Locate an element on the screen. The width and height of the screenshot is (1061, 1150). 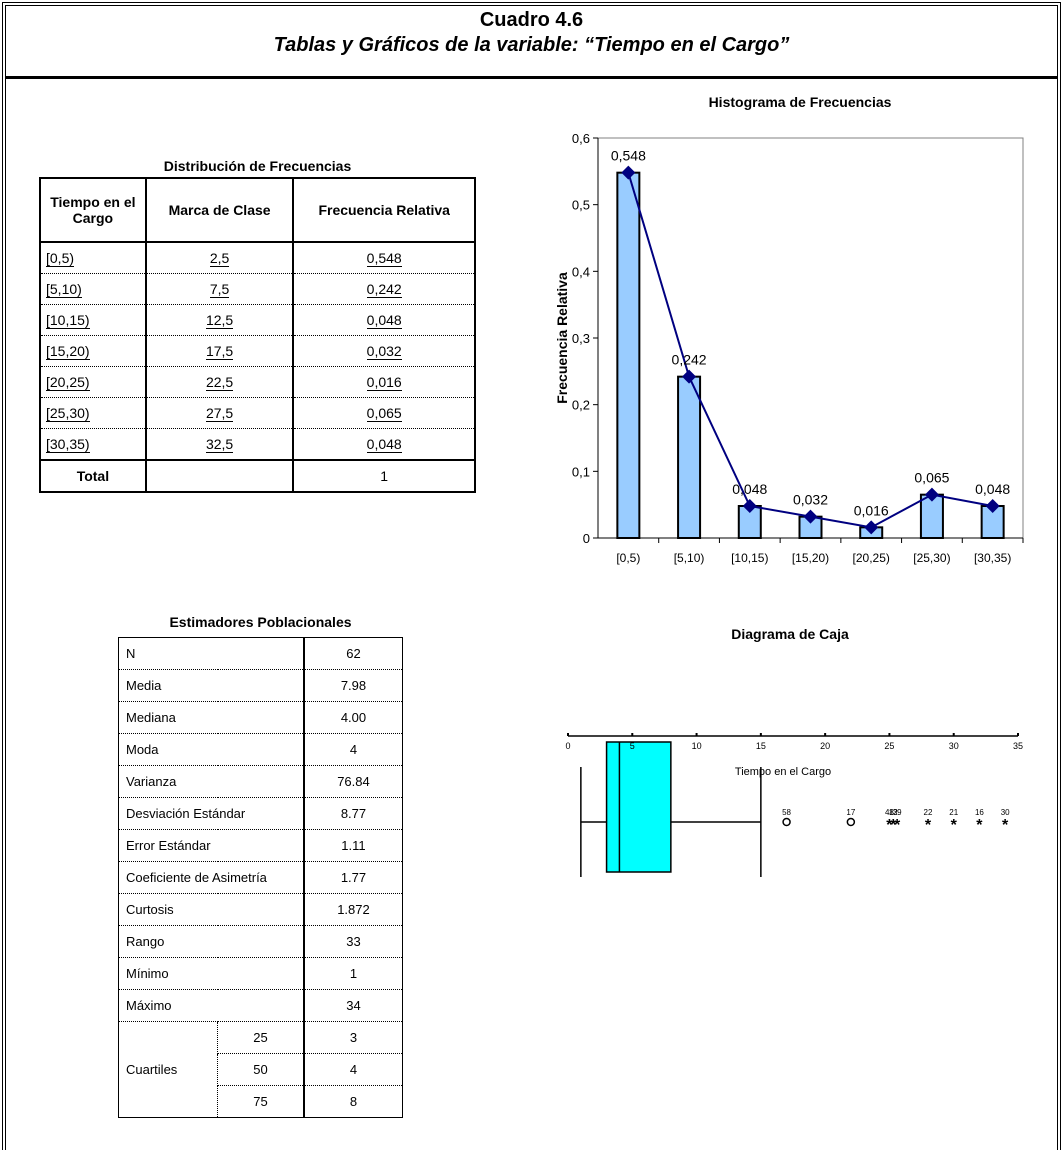
x-tick-label: 20 is located at coordinates (825, 746).